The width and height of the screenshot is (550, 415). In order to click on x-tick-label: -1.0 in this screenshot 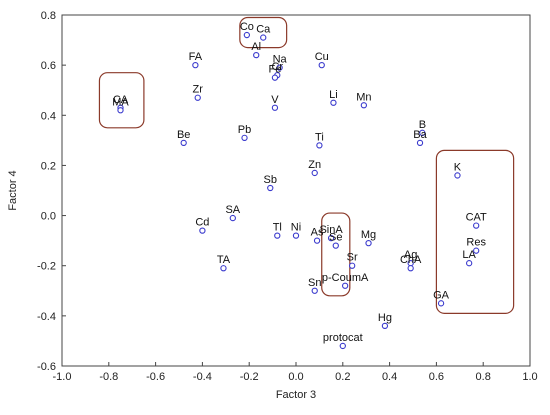, I will do `click(62, 377)`.